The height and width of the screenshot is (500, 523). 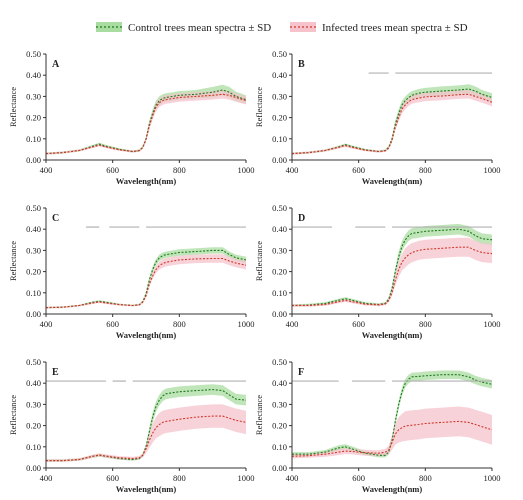 I want to click on panel-label: A, so click(x=56, y=64).